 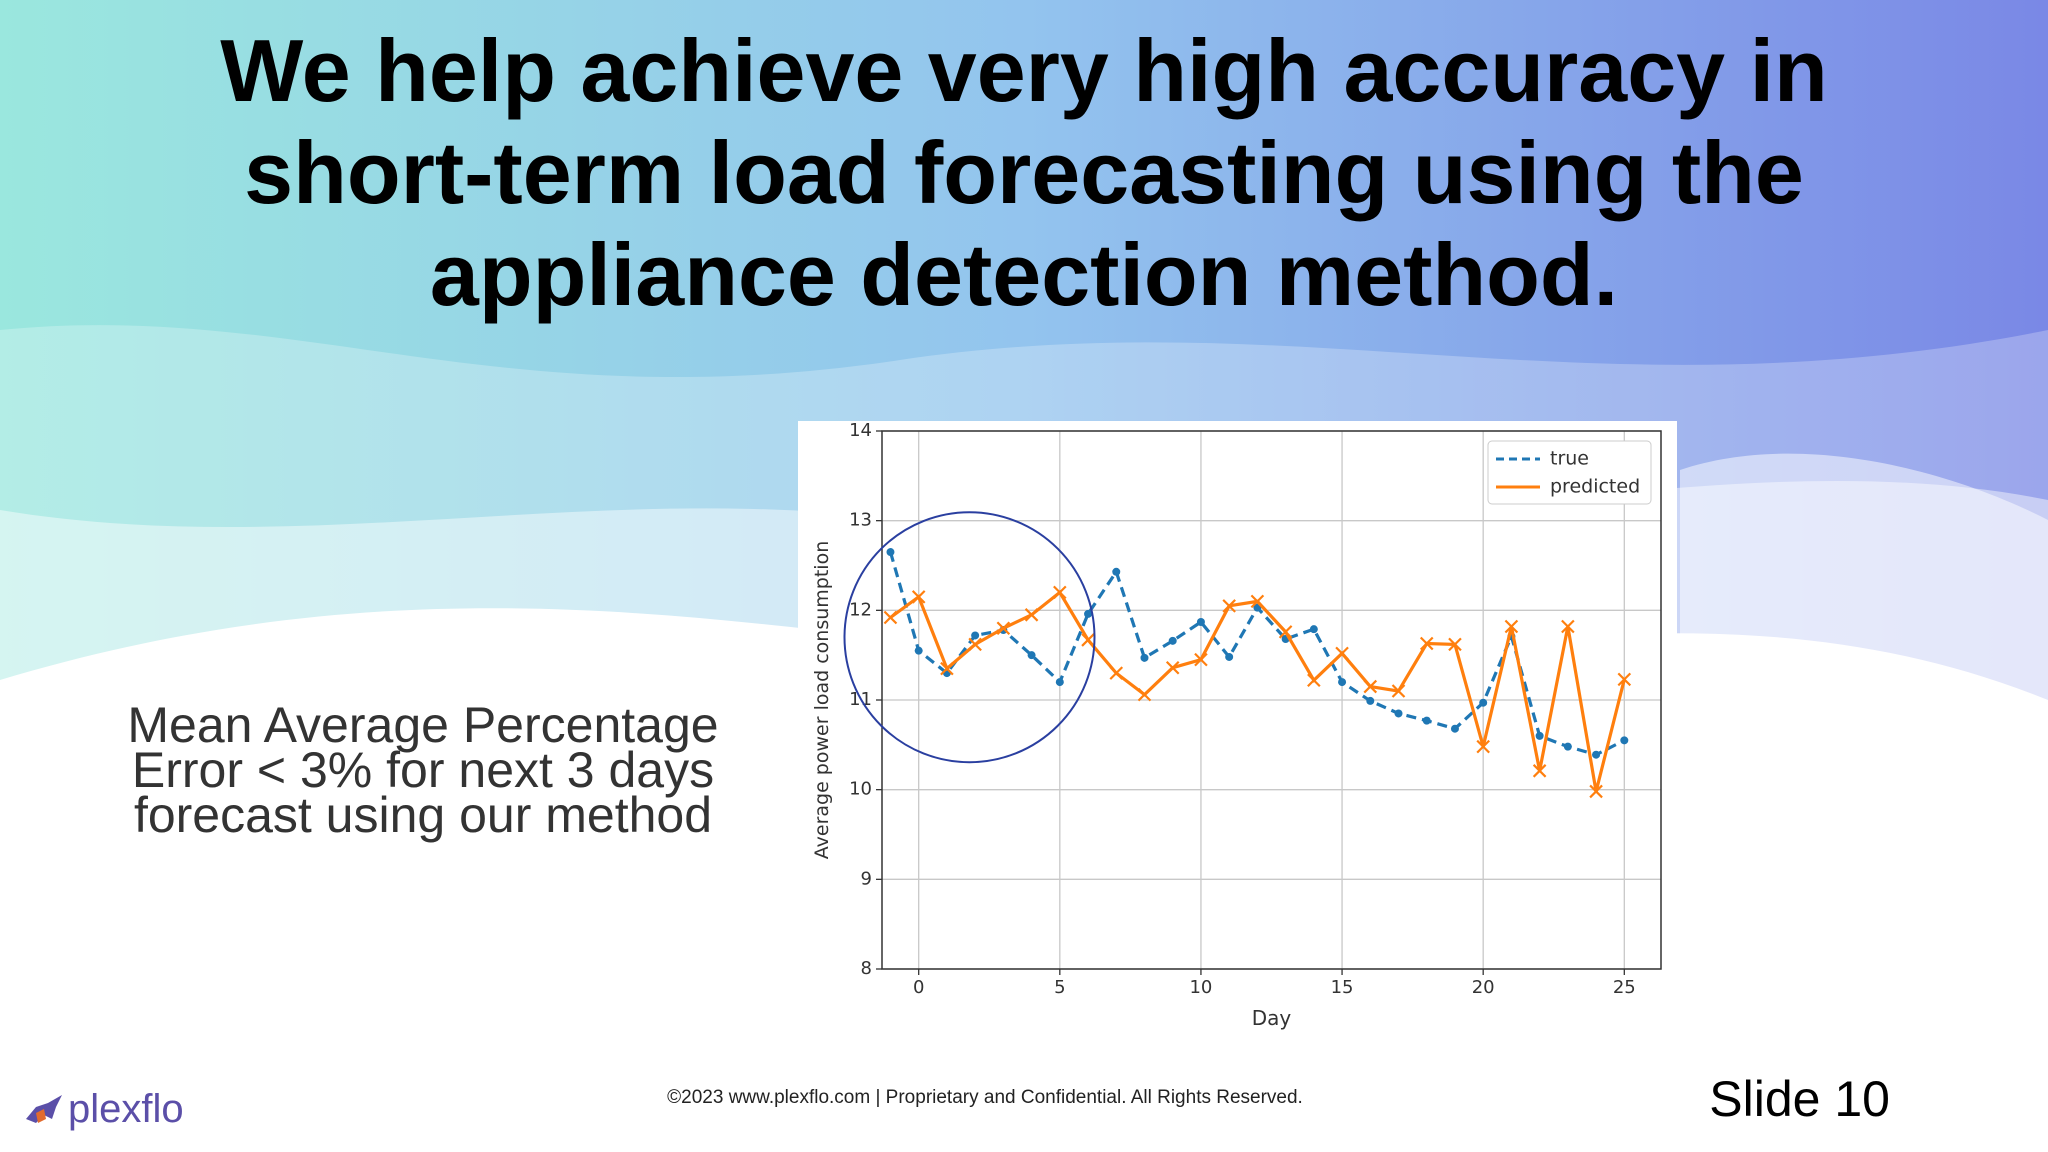 I want to click on legend-label: true, so click(x=1569, y=459).